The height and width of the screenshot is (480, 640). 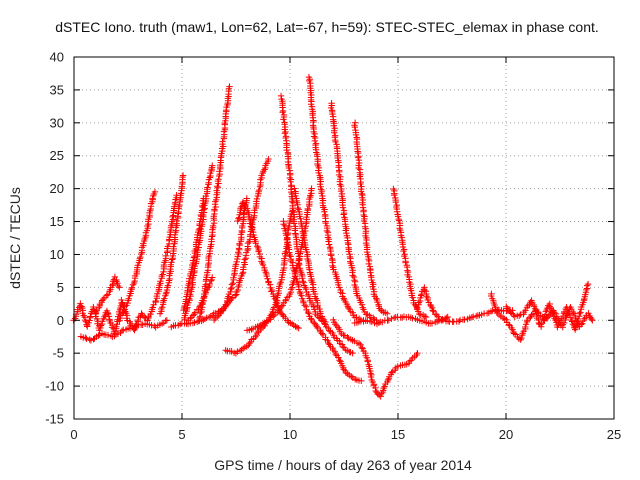 What do you see at coordinates (60, 320) in the screenshot?
I see `y-tick-label: 0` at bounding box center [60, 320].